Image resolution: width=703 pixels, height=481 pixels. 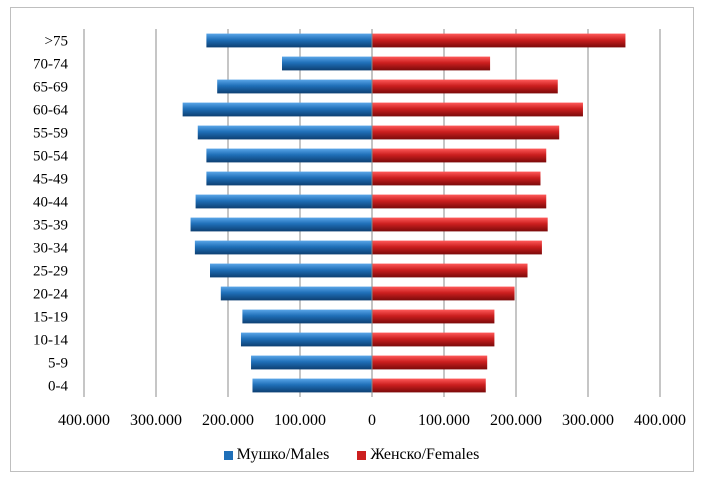 What do you see at coordinates (58, 387) in the screenshot?
I see `category-label: 0-4` at bounding box center [58, 387].